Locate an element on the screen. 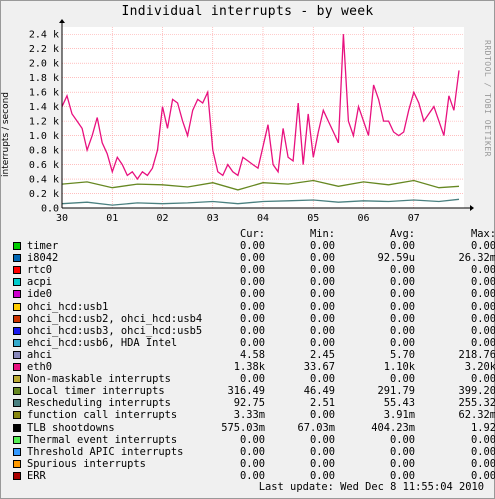 The image size is (495, 499). legend-row: ohci_hcd:usb1 0.00 0.00 0.00 0.00 is located at coordinates (253, 306).